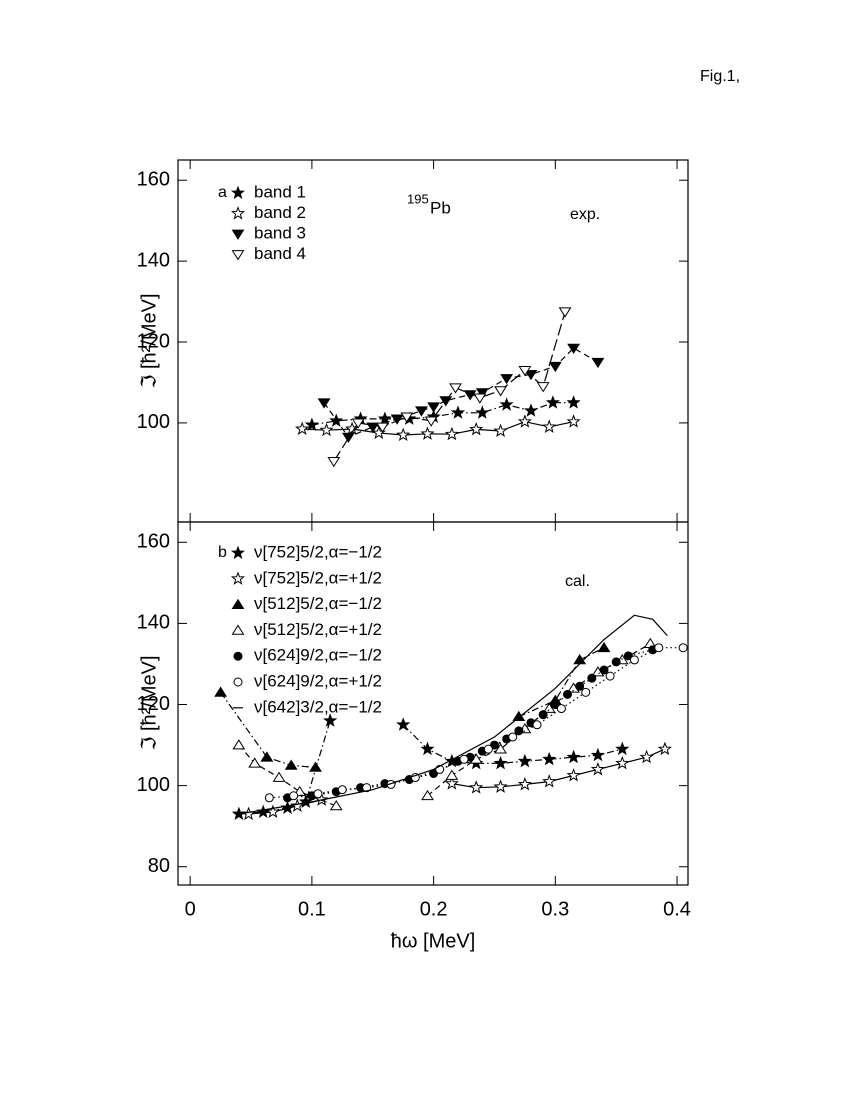 This screenshot has width=850, height=1100. Describe the element at coordinates (280, 253) in the screenshot. I see `legend-label: band 4` at that location.